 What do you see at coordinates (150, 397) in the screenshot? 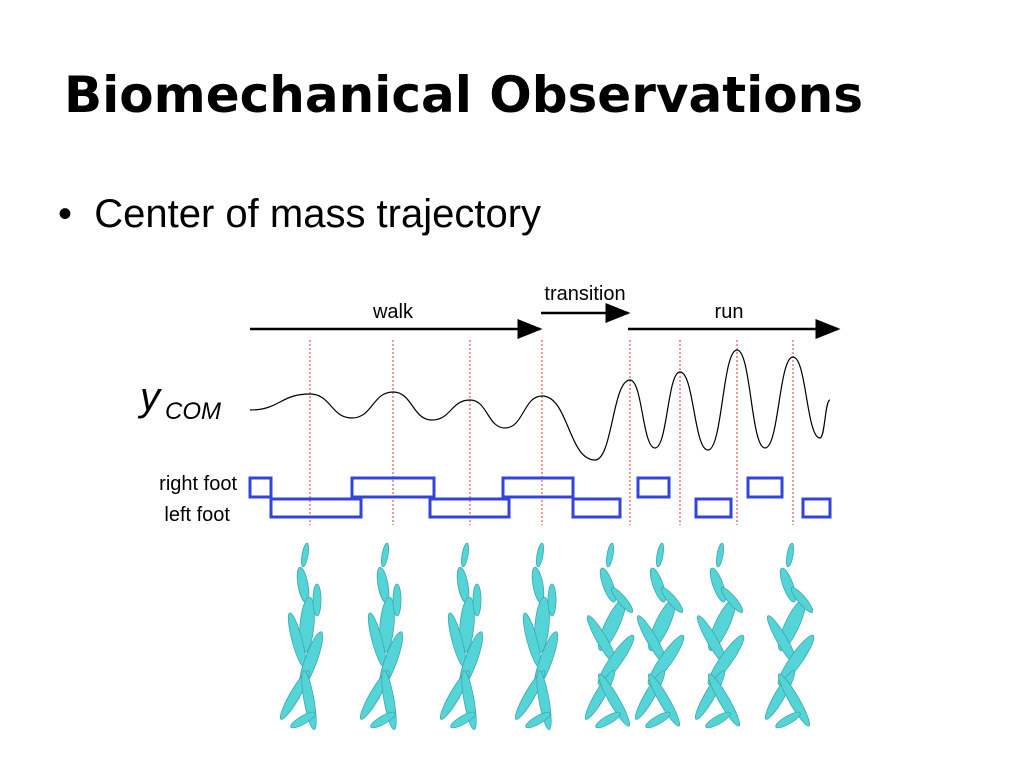
I see `y-label: y` at bounding box center [150, 397].